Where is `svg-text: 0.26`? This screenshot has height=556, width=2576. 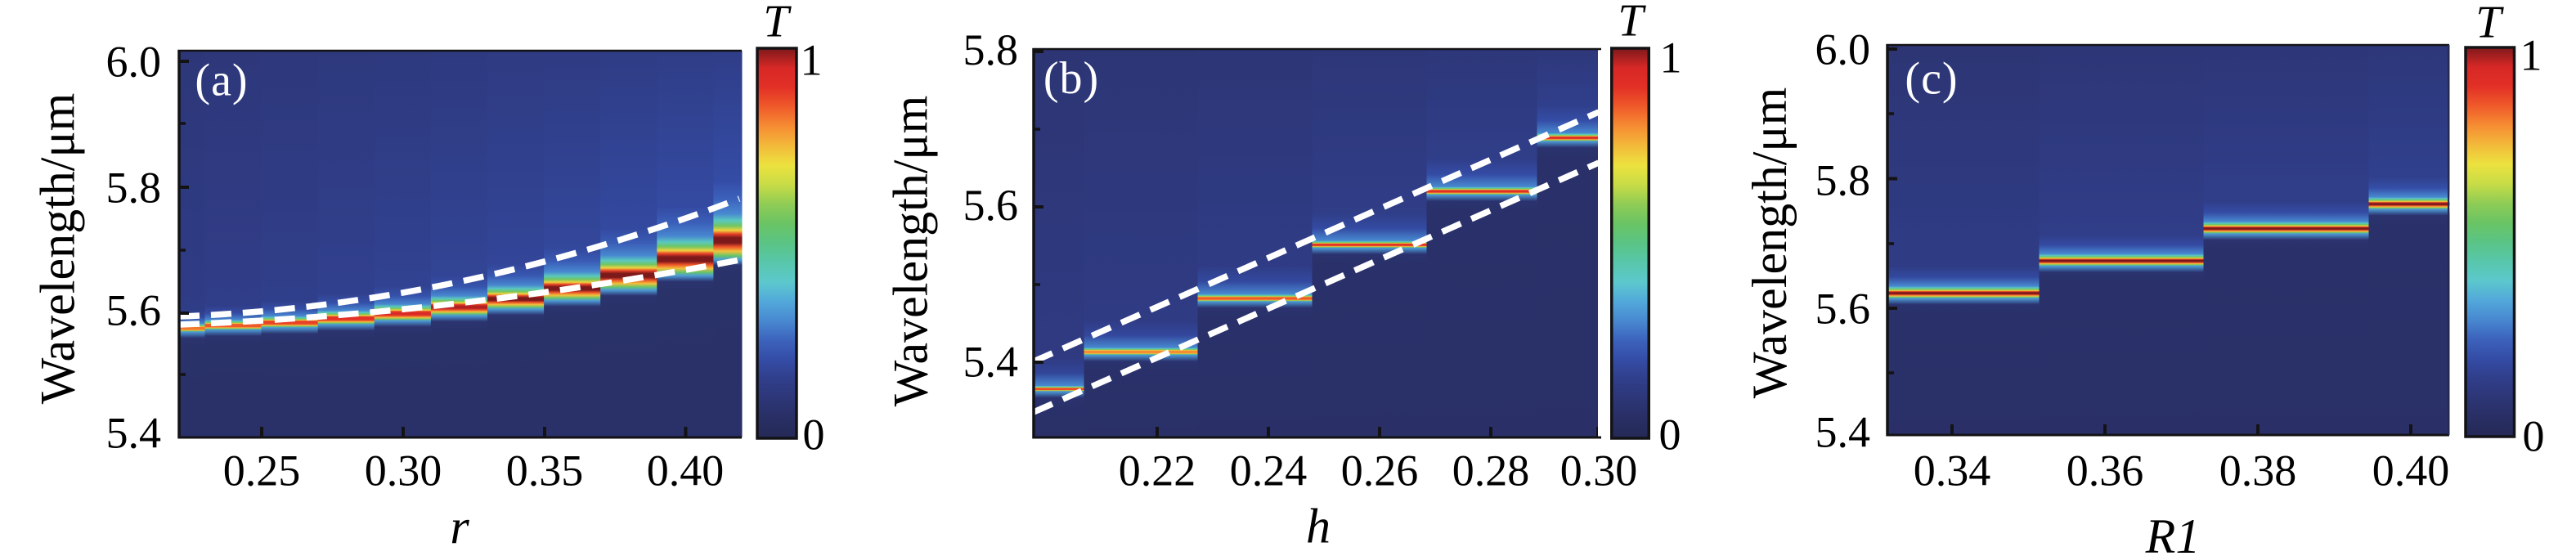
svg-text: 0.26 is located at coordinates (1380, 470).